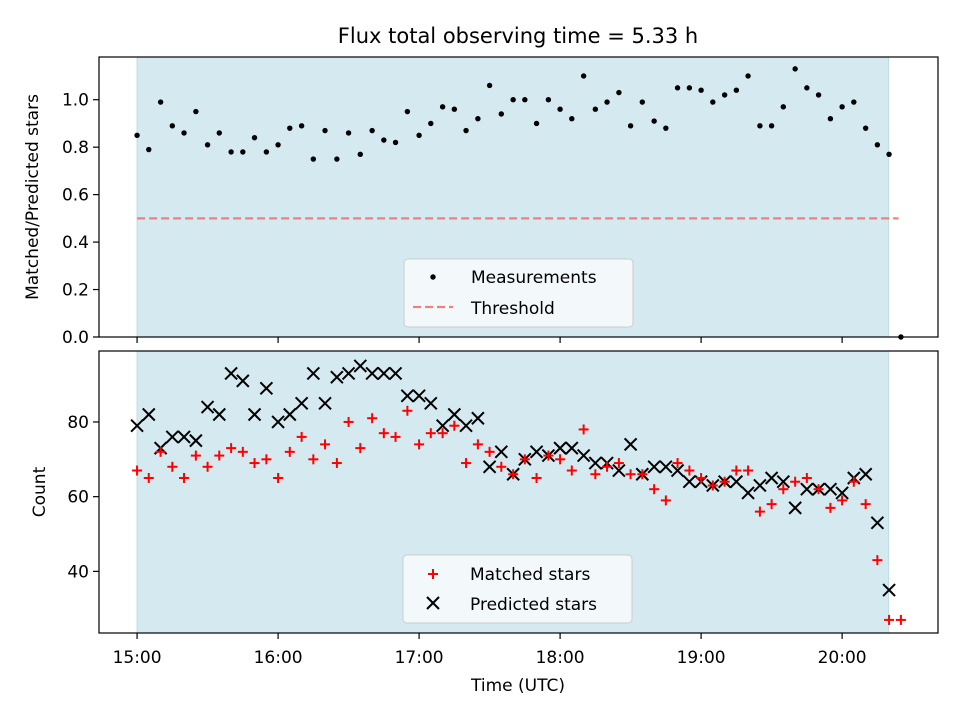 Image resolution: width=960 pixels, height=720 pixels. Describe the element at coordinates (517, 686) in the screenshot. I see `x-axis-label: Time (UTC)` at that location.